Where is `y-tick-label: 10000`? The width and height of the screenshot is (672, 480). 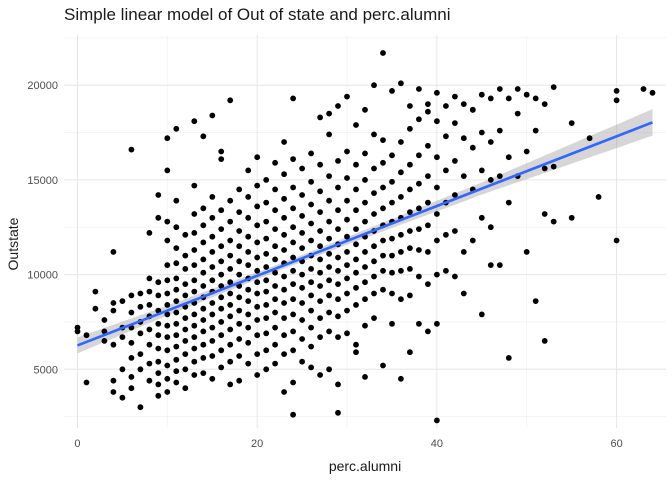
y-tick-label: 10000 is located at coordinates (42, 276).